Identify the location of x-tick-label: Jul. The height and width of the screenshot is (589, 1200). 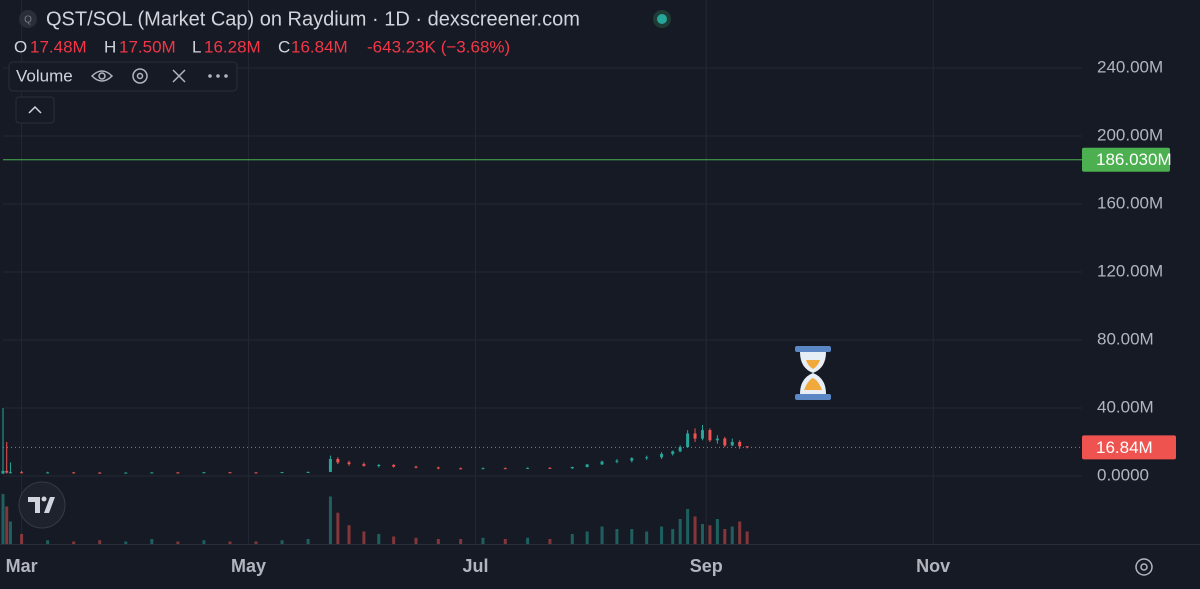
(476, 566).